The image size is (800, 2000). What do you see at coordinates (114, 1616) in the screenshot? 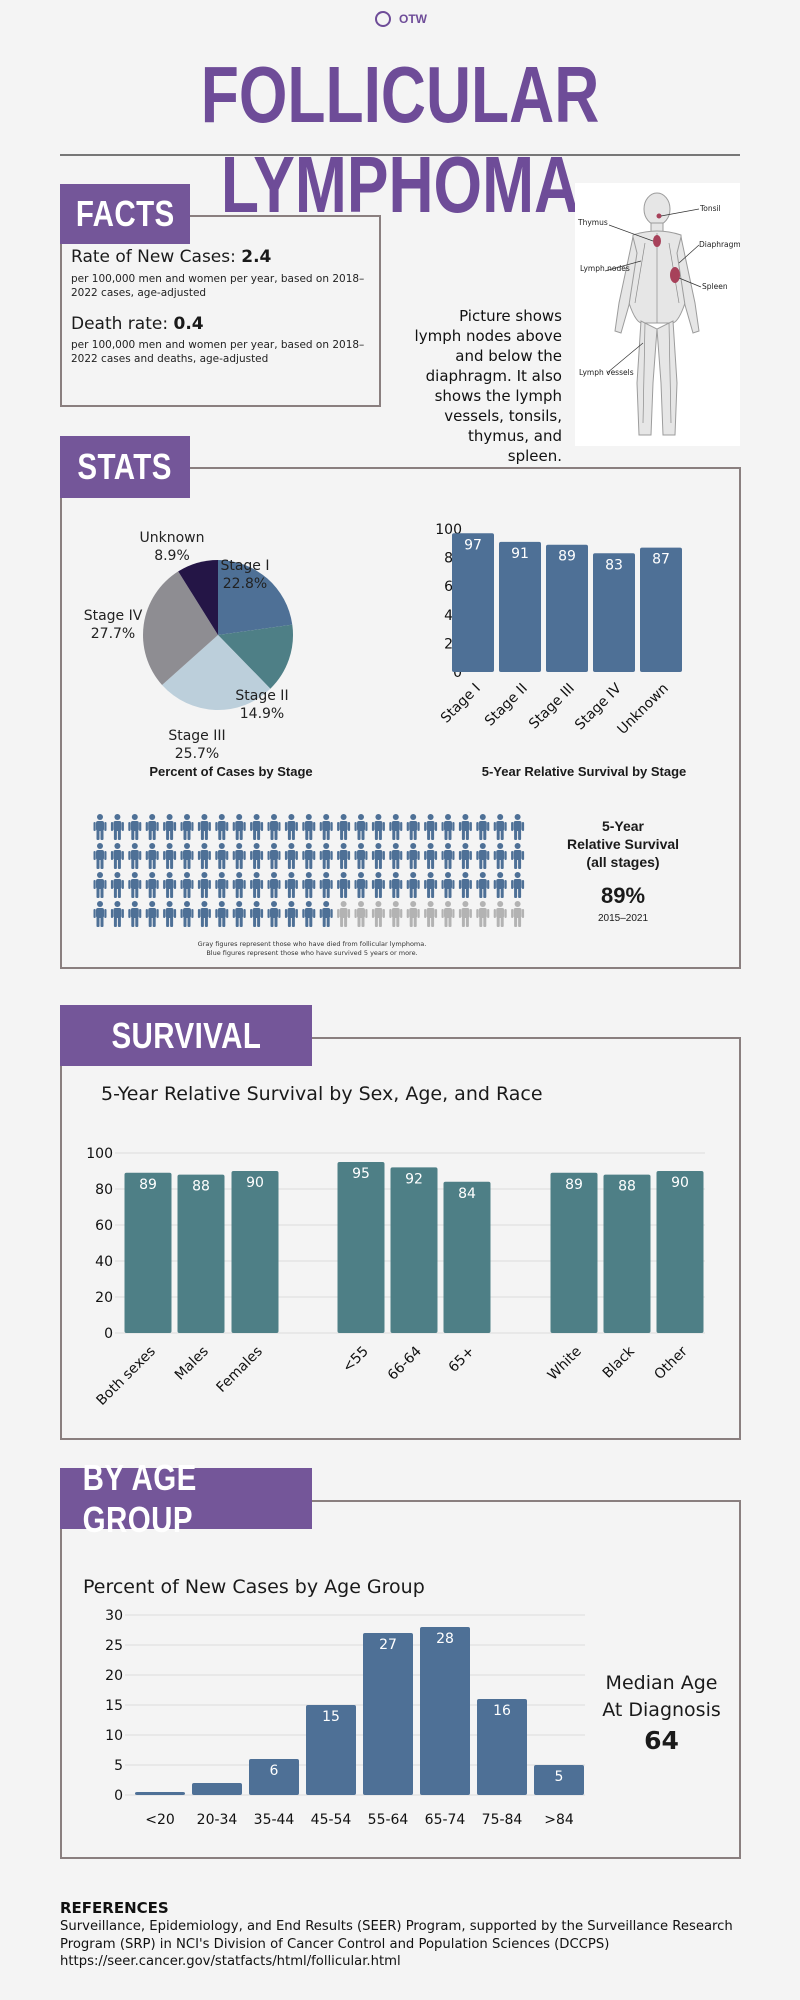
I see `y-tick-label: 30` at bounding box center [114, 1616].